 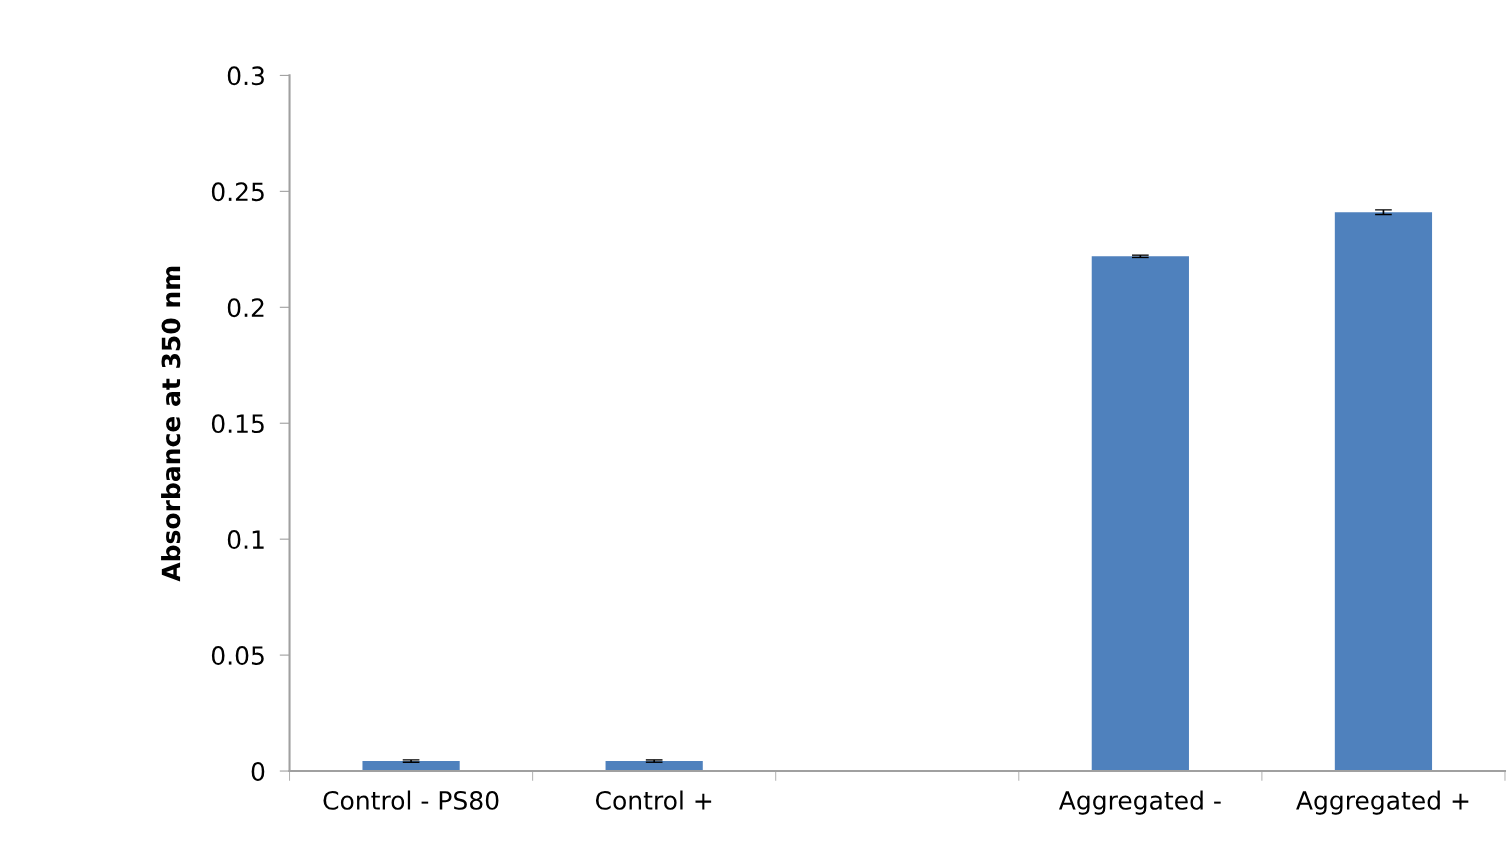 I want to click on x-tick-label: Aggregated -, so click(x=1139, y=802).